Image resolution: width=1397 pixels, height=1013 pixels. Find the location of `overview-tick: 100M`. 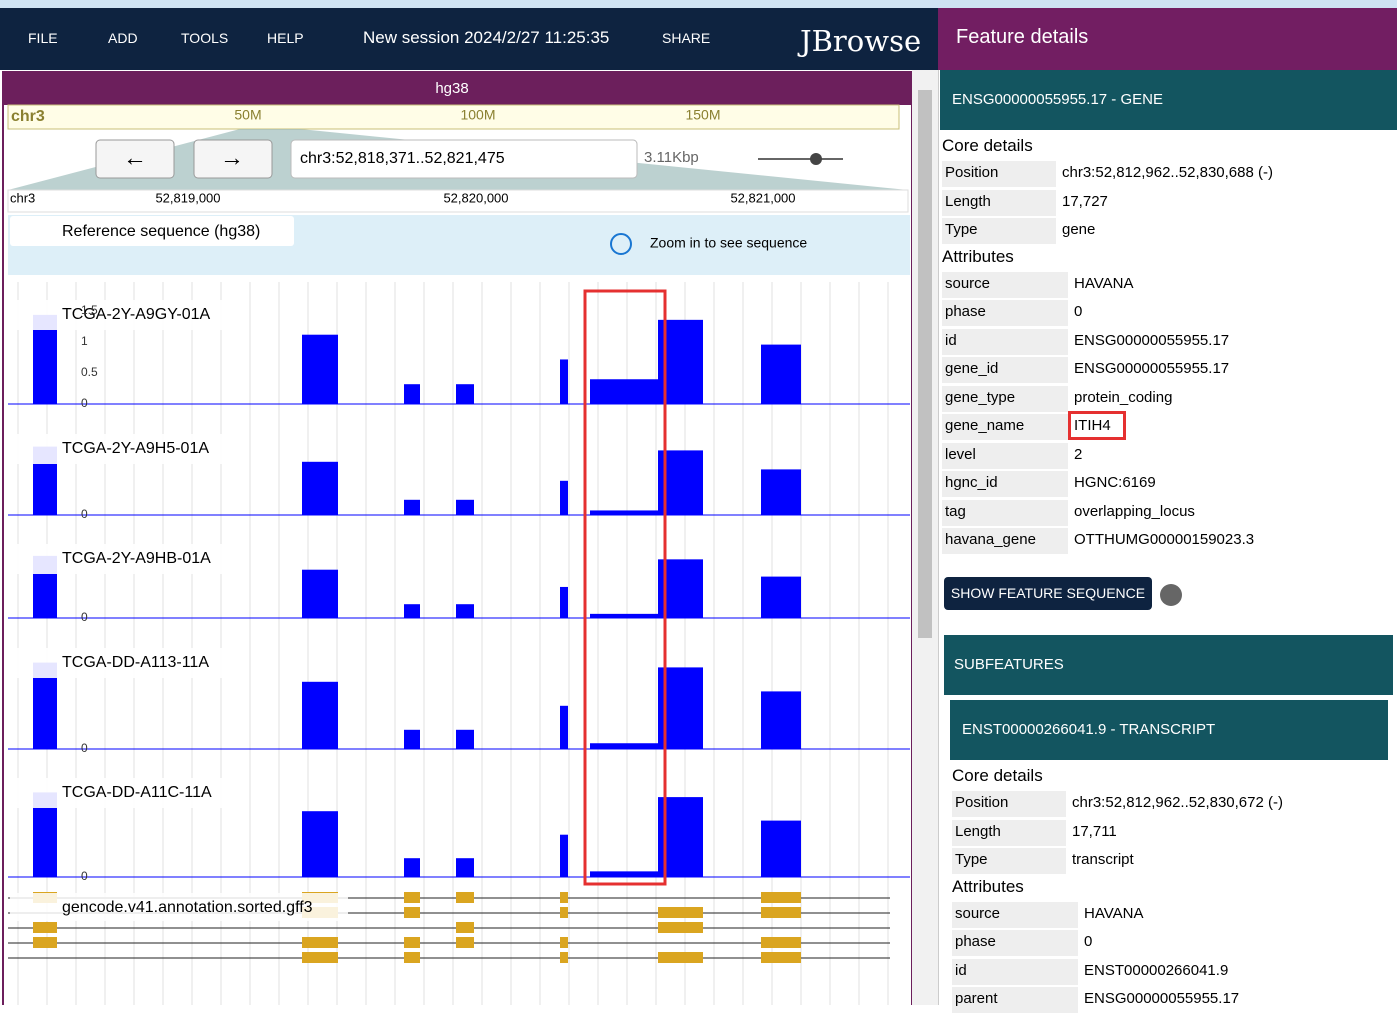

overview-tick: 100M is located at coordinates (477, 115).